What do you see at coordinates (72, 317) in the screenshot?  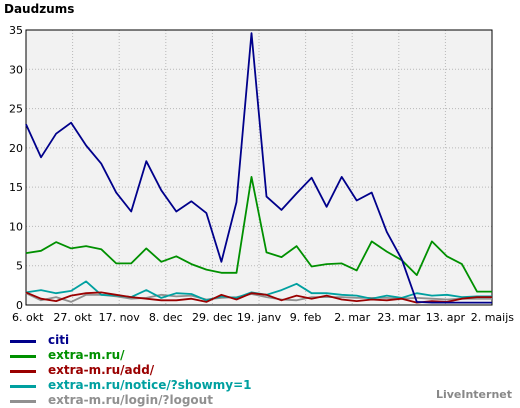 I see `x-tick-label: 27. okt` at bounding box center [72, 317].